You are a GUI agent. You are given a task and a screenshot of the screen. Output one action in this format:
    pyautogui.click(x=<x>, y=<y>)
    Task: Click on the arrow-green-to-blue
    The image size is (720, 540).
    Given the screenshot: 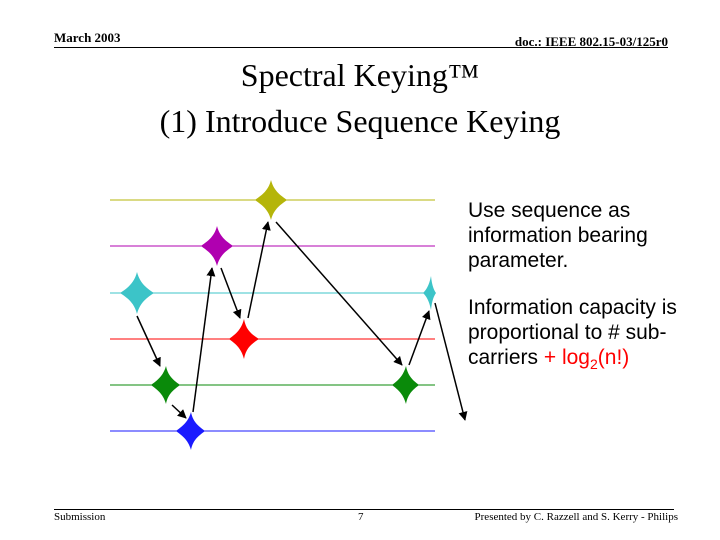 What is the action you would take?
    pyautogui.click(x=179, y=411)
    